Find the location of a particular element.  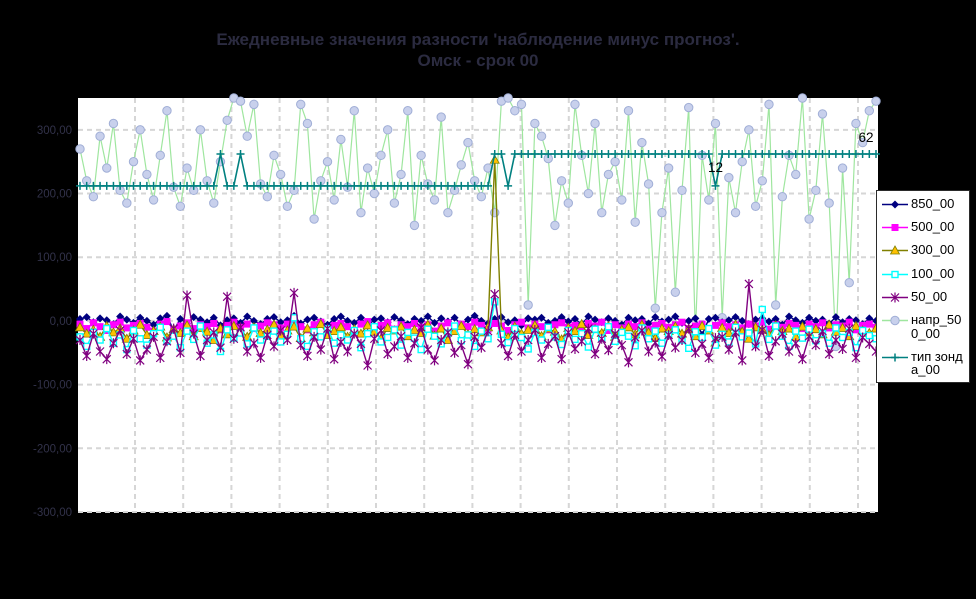

y-axis-label: 0,00 is located at coordinates (61, 322).